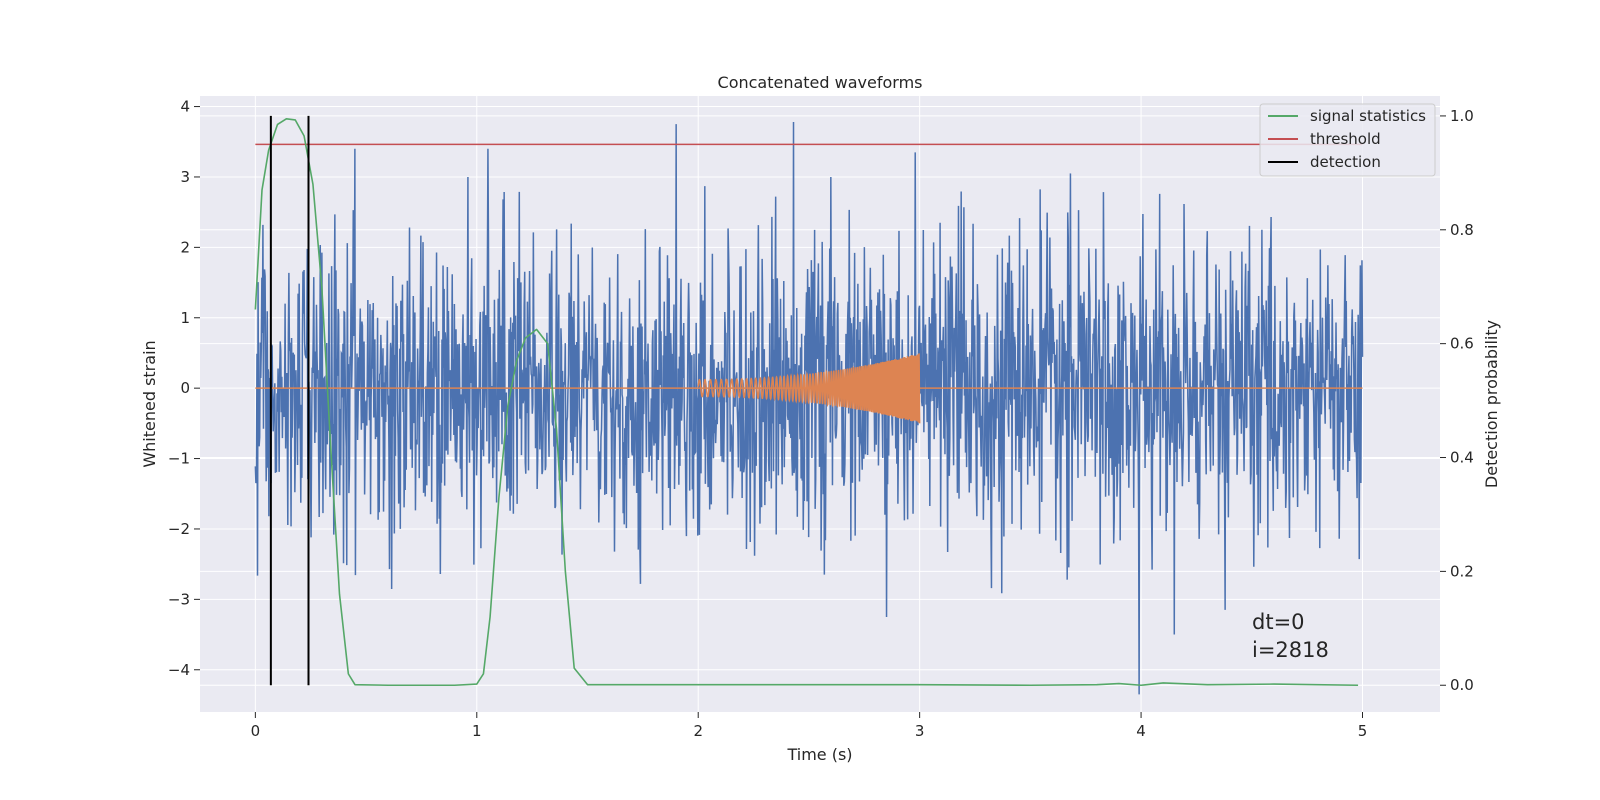 The height and width of the screenshot is (800, 1600). Describe the element at coordinates (1290, 650) in the screenshot. I see `annotation-i: i=2818` at that location.